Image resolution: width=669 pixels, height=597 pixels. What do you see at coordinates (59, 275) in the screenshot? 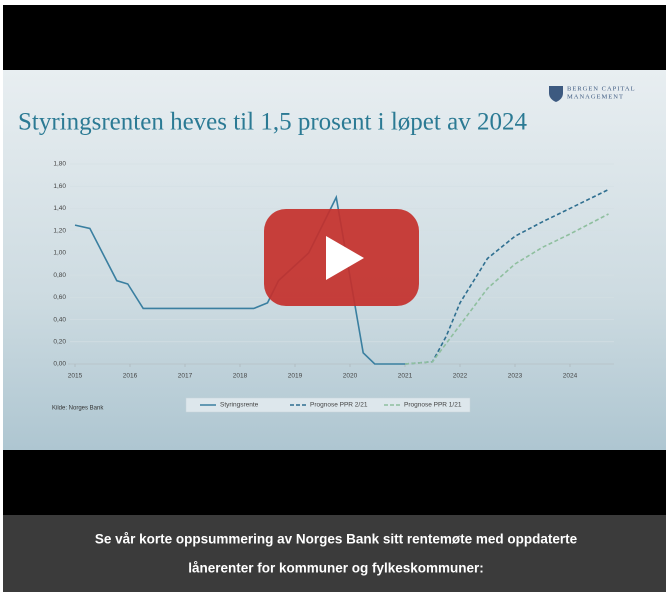
I see `y-tick-label: 0,80` at bounding box center [59, 275].